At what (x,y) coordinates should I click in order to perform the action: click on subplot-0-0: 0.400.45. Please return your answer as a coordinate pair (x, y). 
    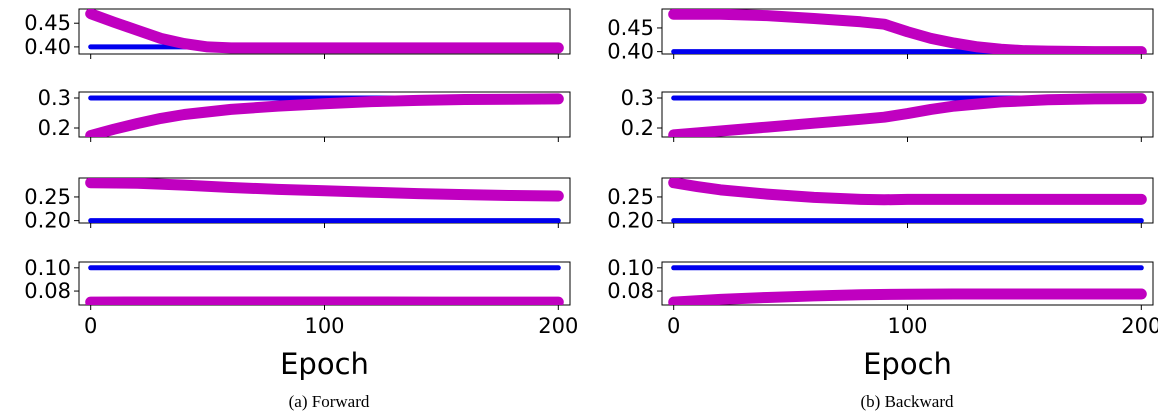
    Looking at the image, I should click on (297, 33).